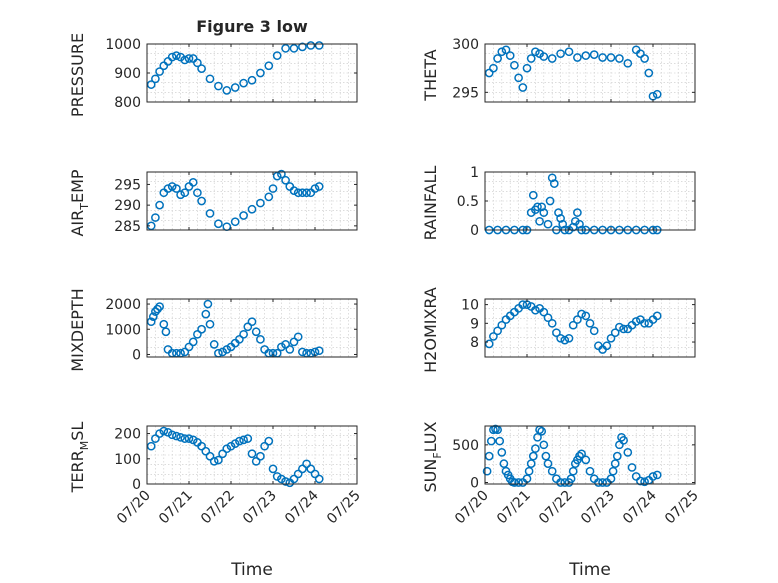 This screenshot has height=583, width=778. I want to click on y-tick-label: 1, so click(474, 173).